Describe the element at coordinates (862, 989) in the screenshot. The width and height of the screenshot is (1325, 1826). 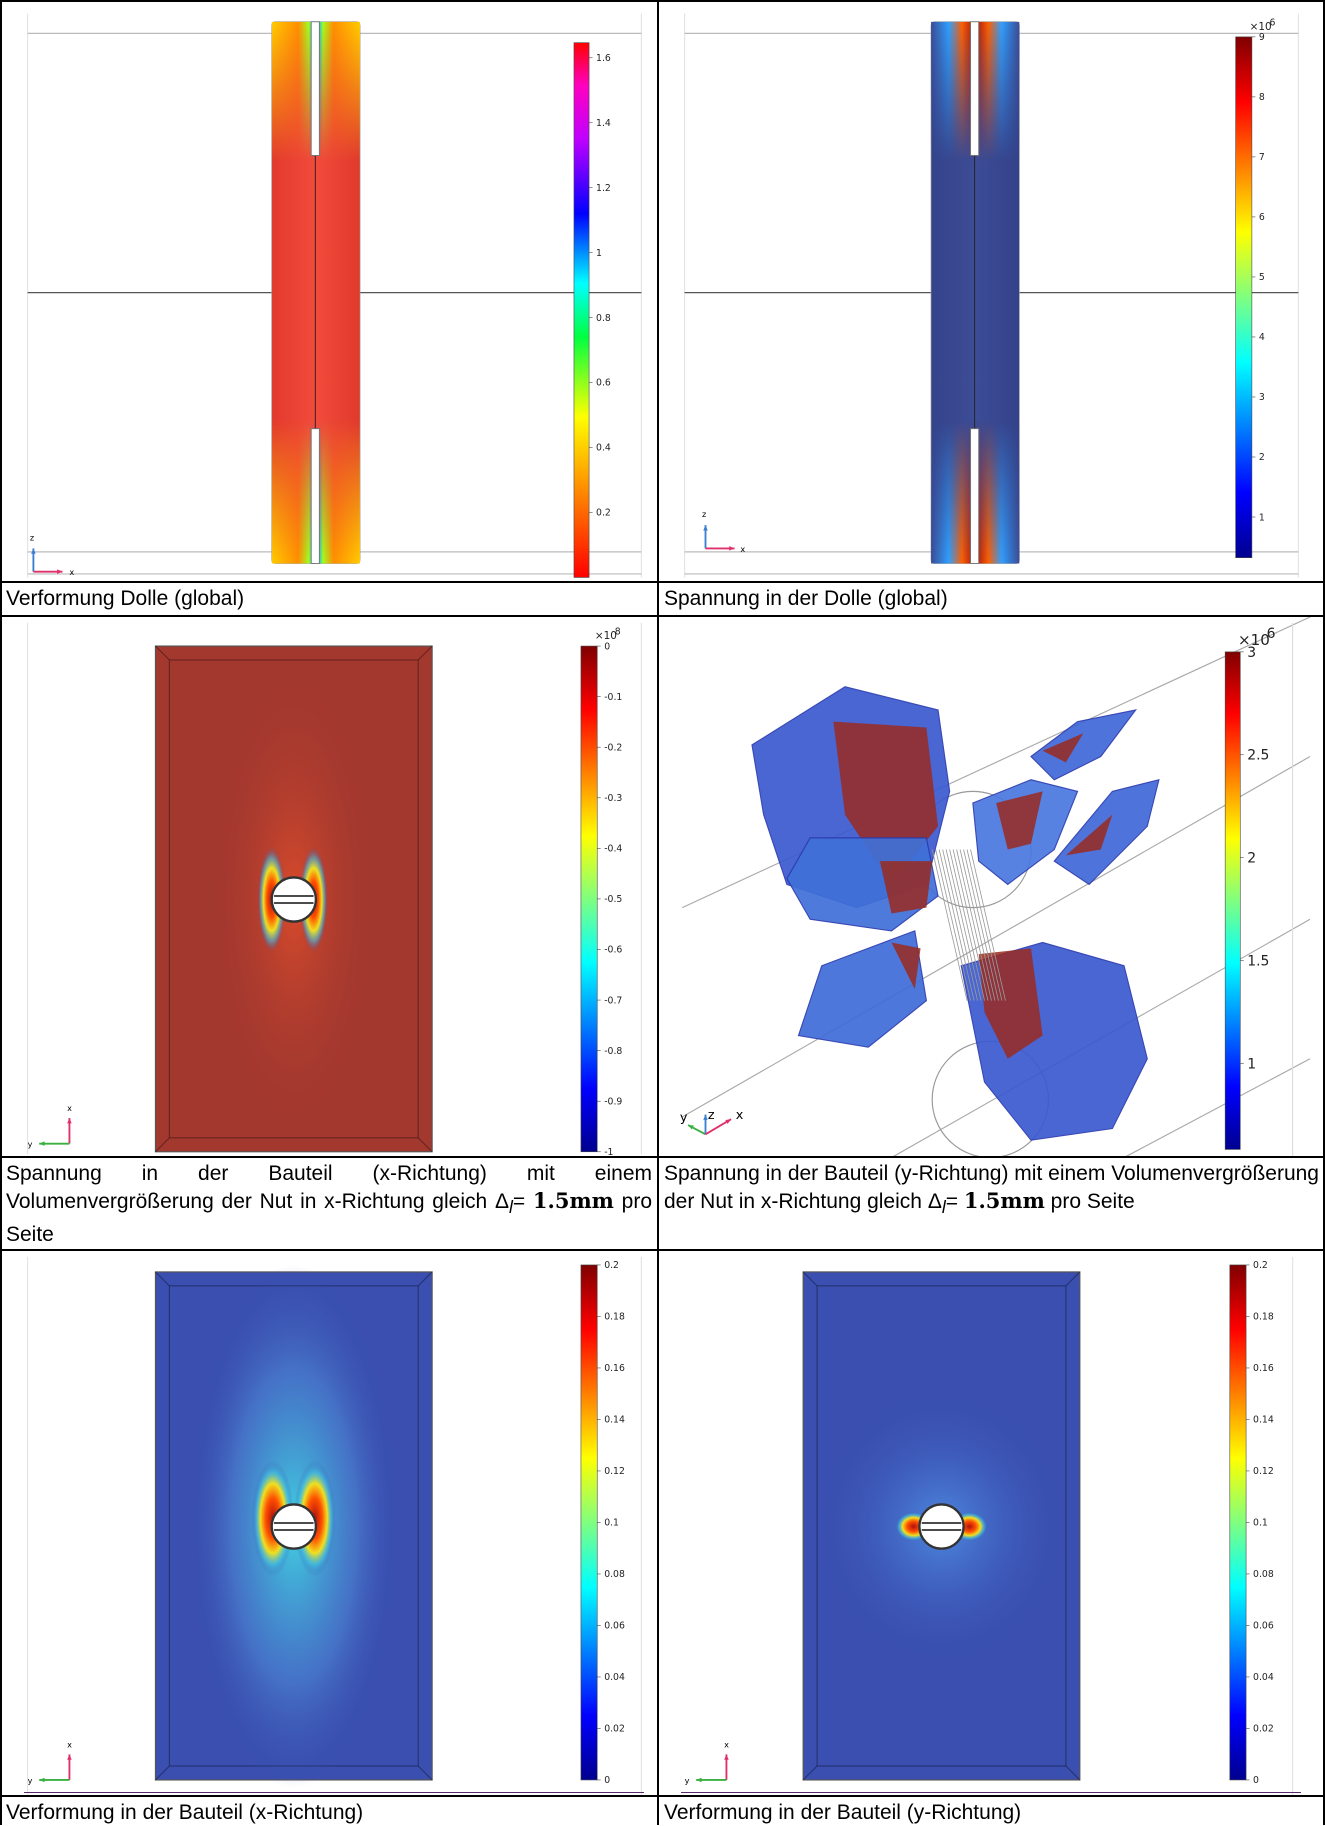
I see `stress-surface` at that location.